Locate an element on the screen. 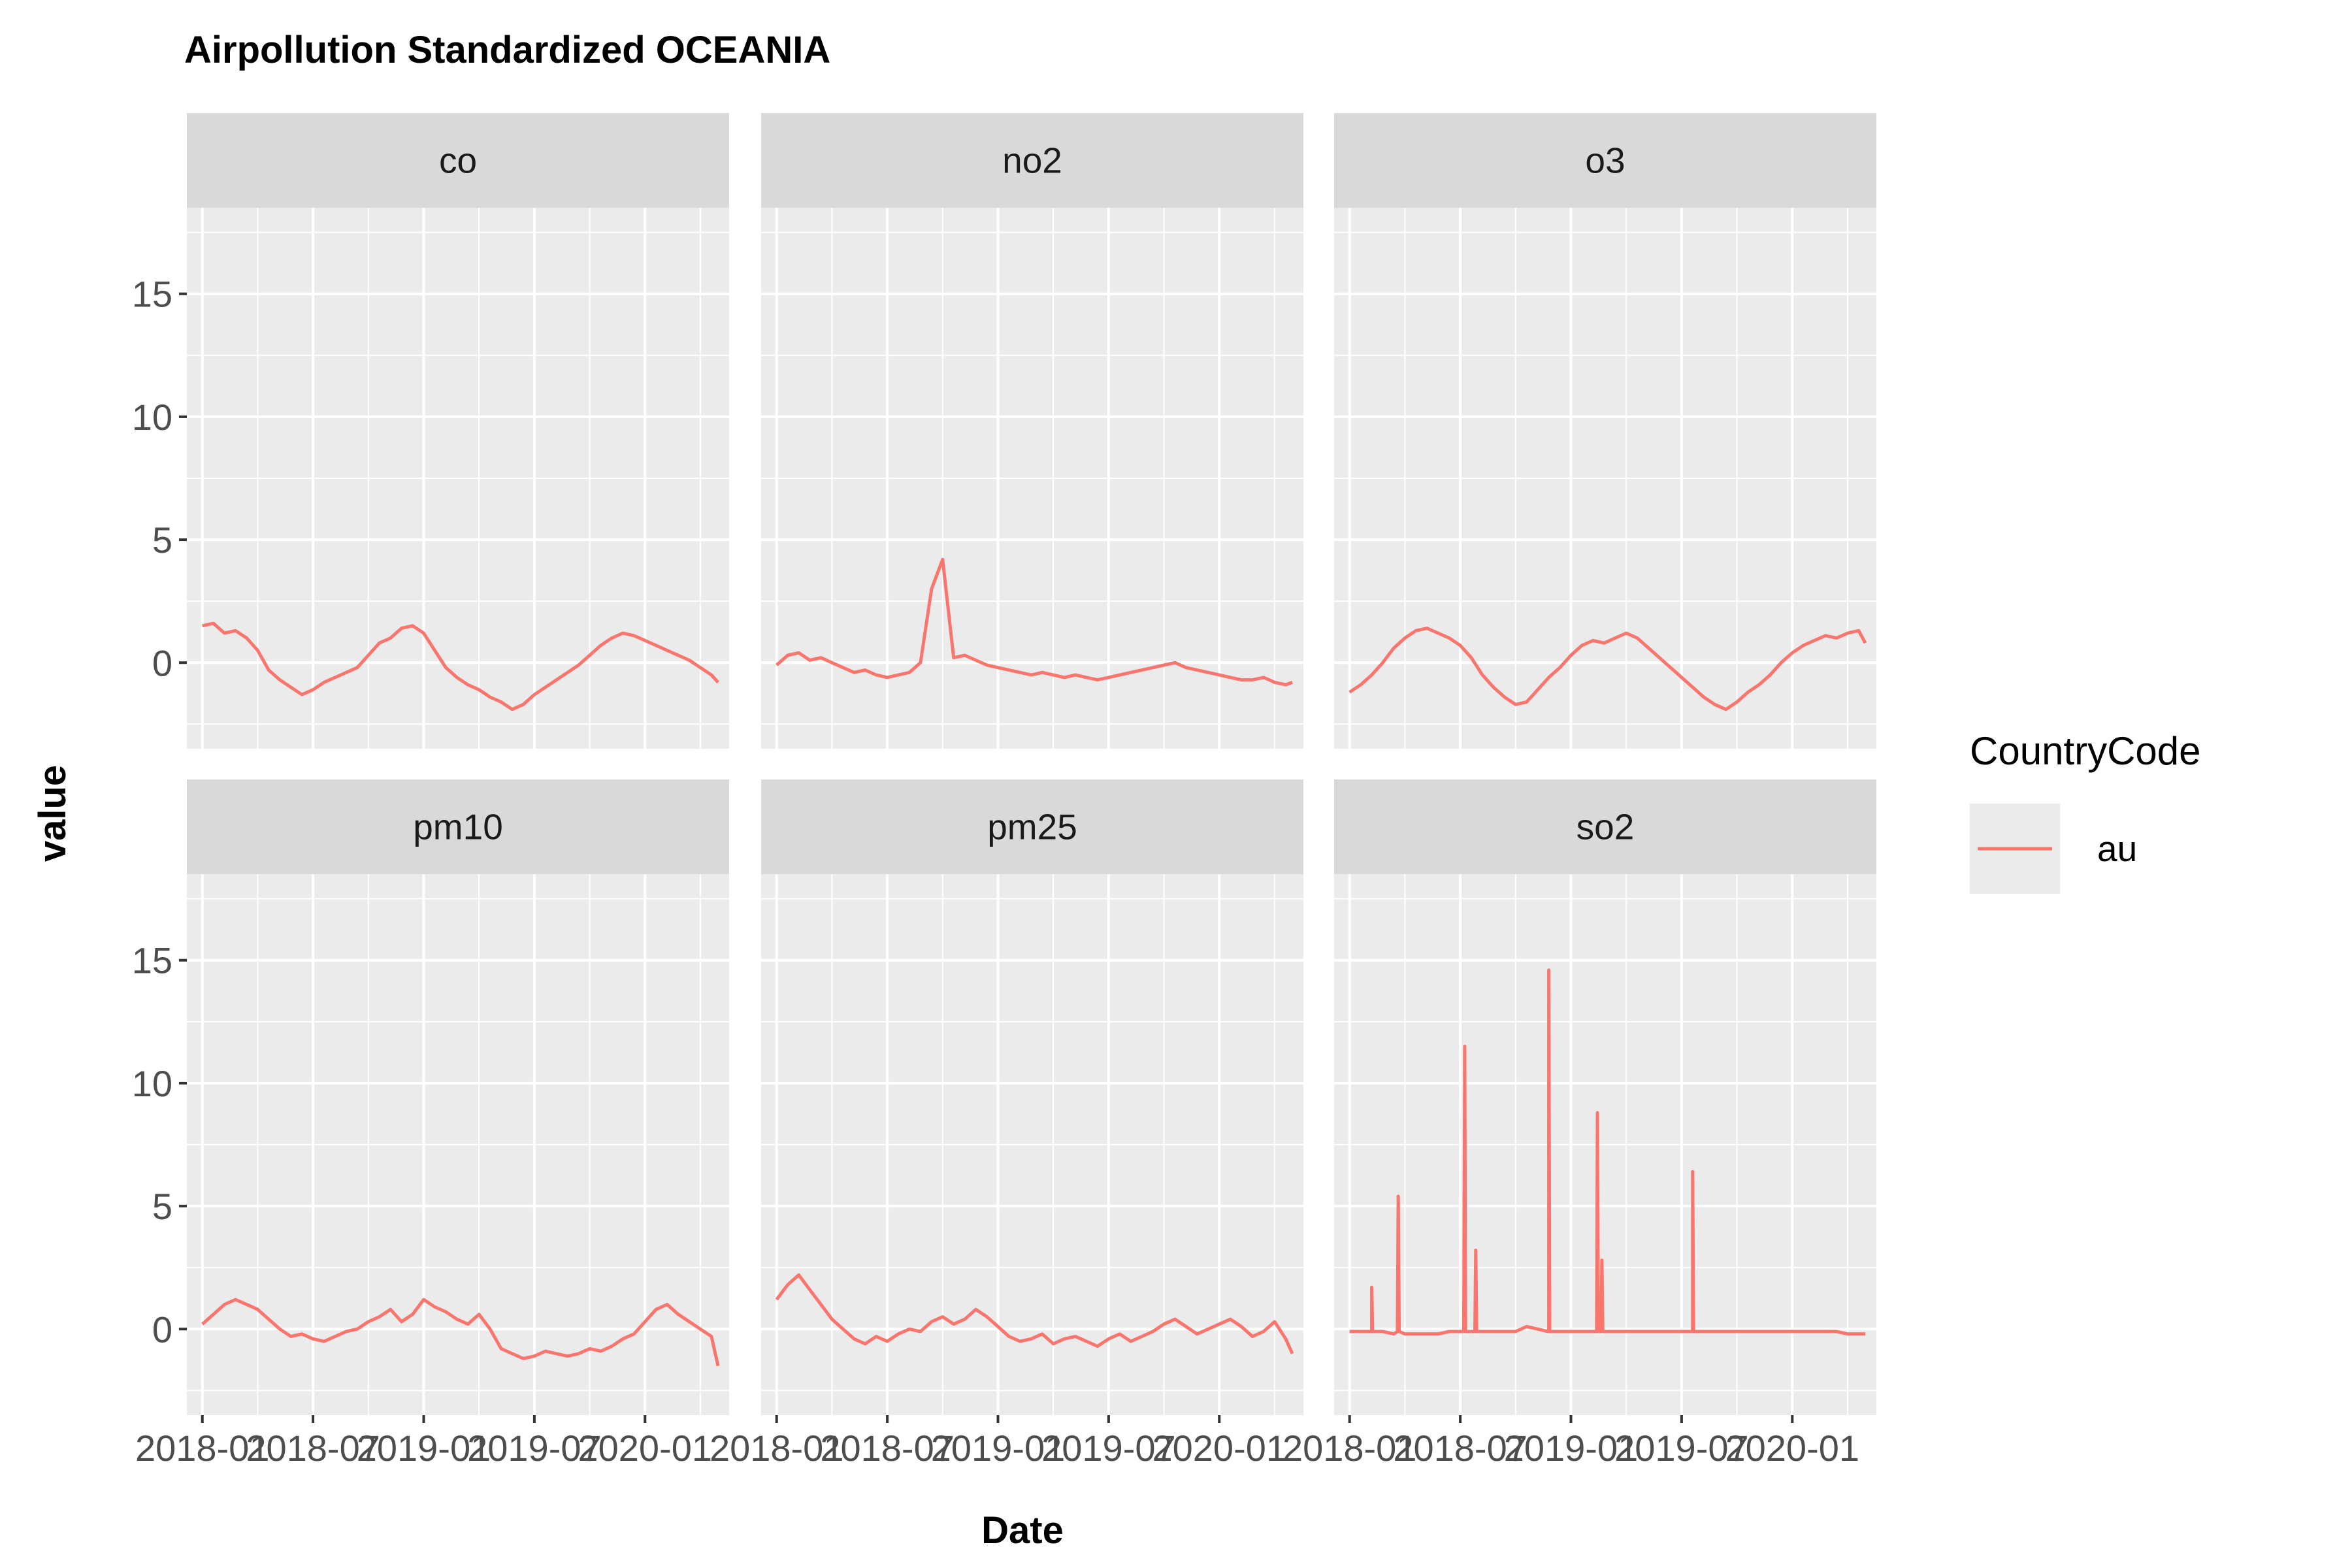  facet-strip-label: pm10 is located at coordinates (458, 827).